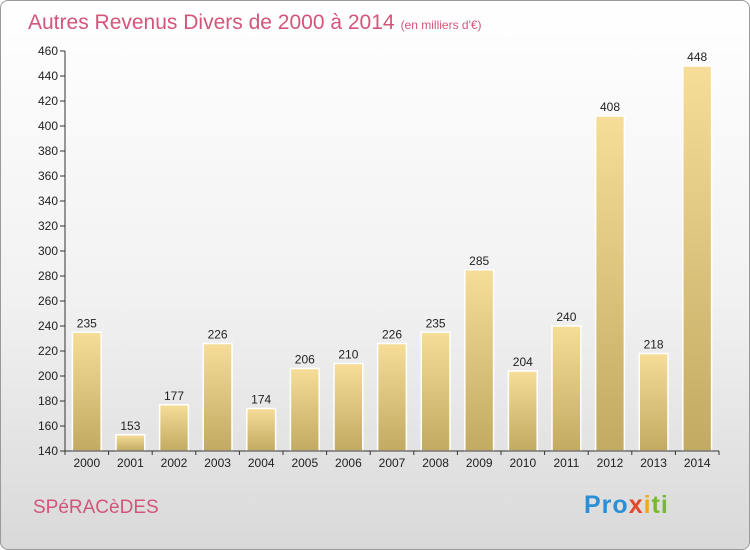  I want to click on y-tick-label-240: 240, so click(48, 326).